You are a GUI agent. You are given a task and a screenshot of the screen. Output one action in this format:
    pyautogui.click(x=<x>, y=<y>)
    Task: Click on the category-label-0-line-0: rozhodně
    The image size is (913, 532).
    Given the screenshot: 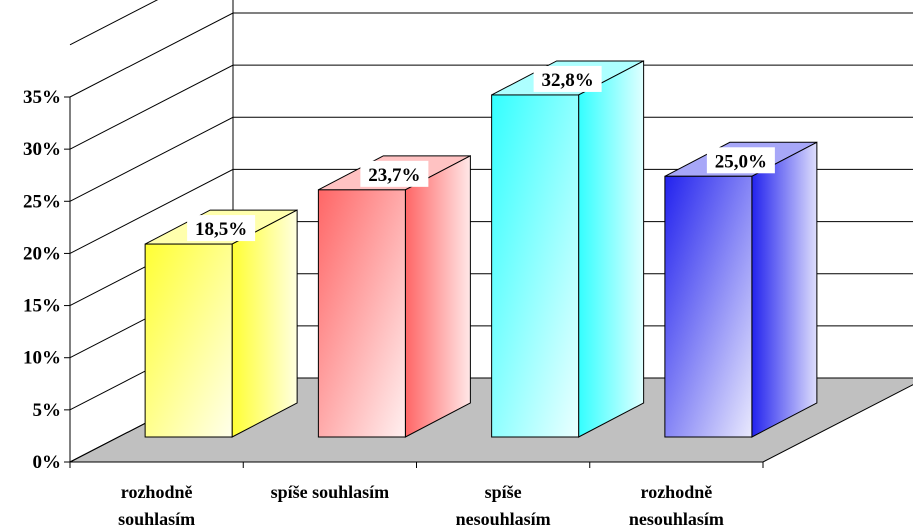 What is the action you would take?
    pyautogui.click(x=157, y=492)
    